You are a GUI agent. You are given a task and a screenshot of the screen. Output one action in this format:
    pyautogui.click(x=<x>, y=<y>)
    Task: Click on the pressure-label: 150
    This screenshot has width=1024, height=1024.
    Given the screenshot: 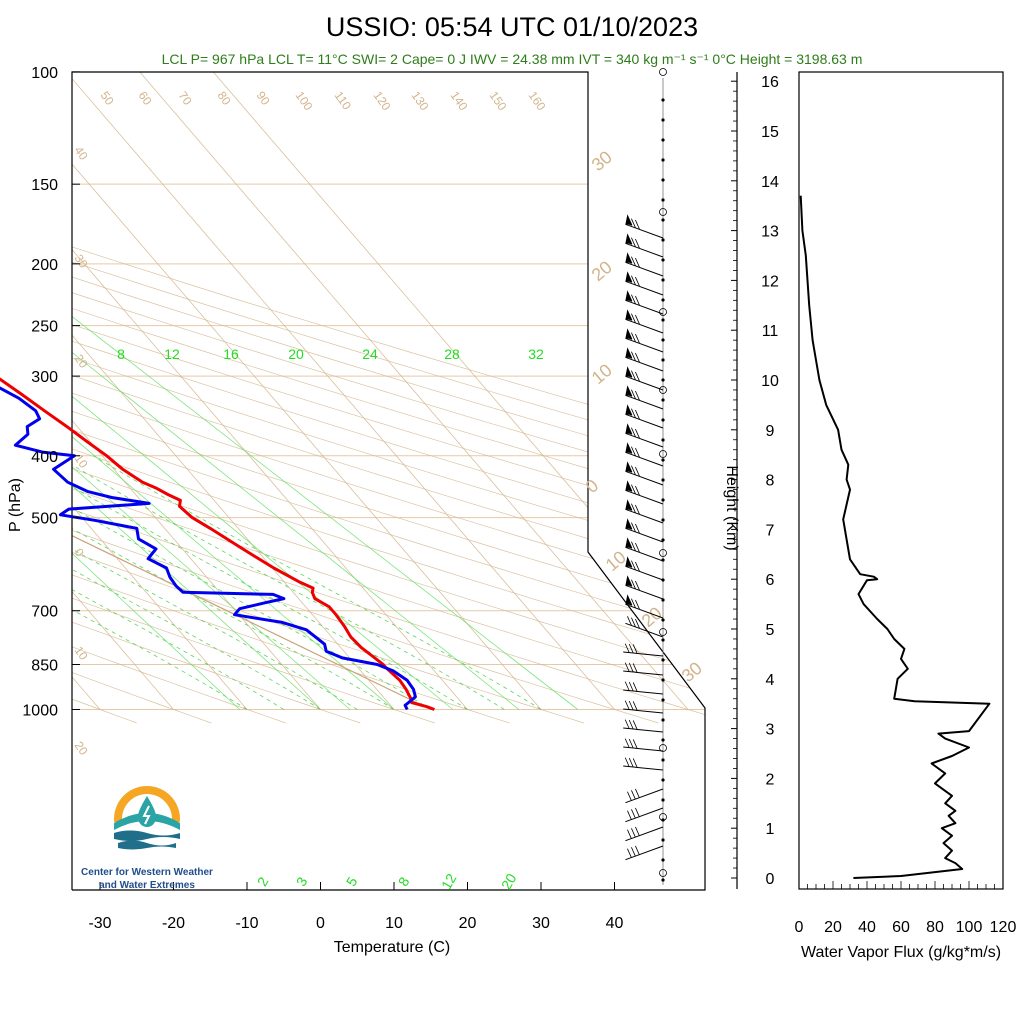 What is the action you would take?
    pyautogui.click(x=44, y=185)
    